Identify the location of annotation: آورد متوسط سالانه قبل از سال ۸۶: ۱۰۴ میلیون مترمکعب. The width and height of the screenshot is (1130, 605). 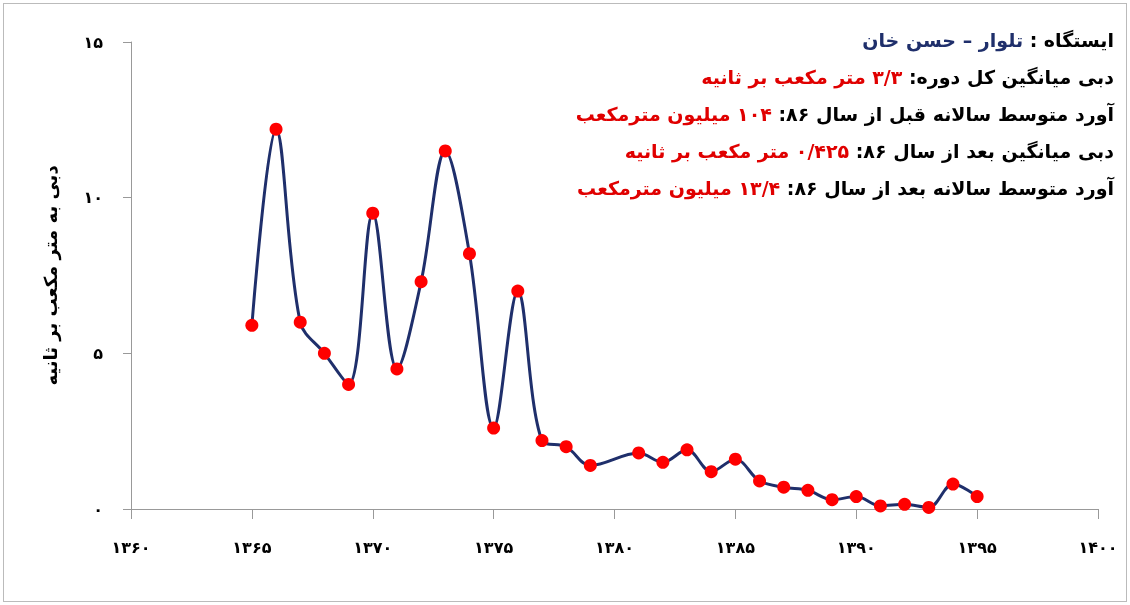
(844, 114).